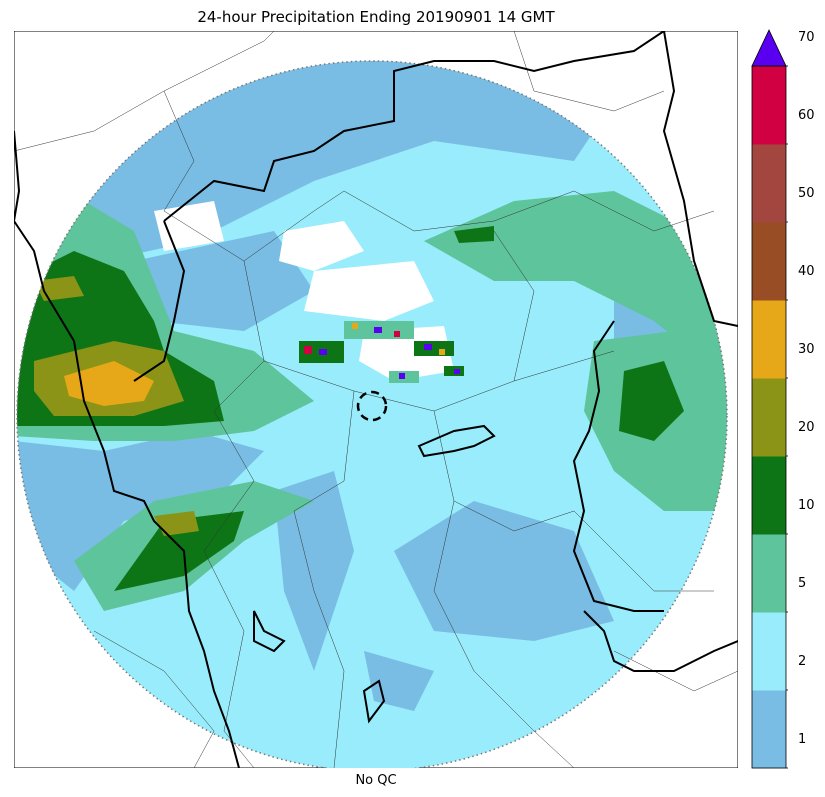  Describe the element at coordinates (806, 427) in the screenshot. I see `colorbar-tick-20: 20` at that location.